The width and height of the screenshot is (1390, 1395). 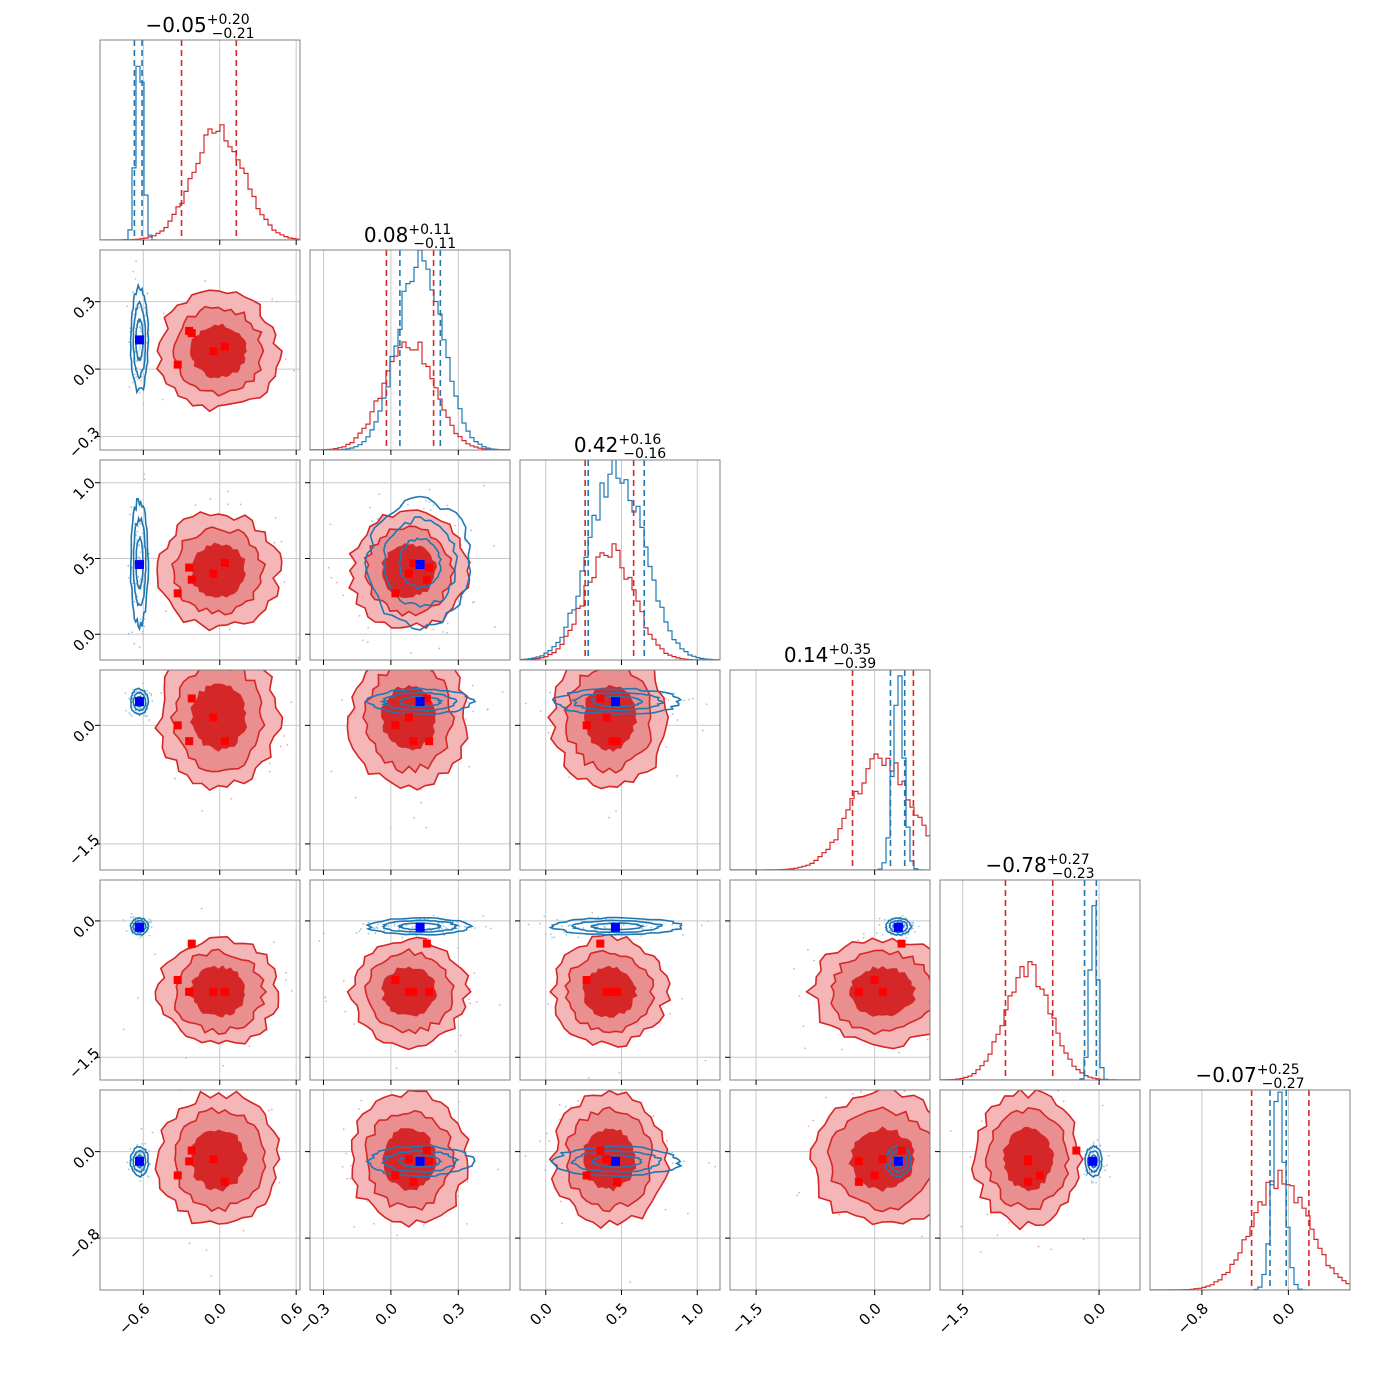 What do you see at coordinates (806, 655) in the screenshot?
I see `title-value: 0.14` at bounding box center [806, 655].